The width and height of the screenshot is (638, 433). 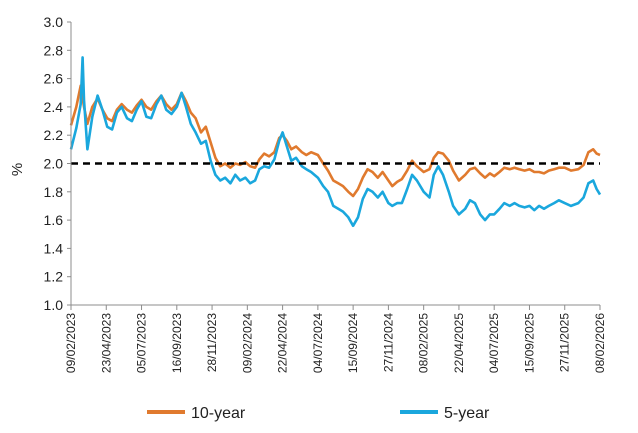 I want to click on x-tick-label: 09/02/2024, so click(x=247, y=343).